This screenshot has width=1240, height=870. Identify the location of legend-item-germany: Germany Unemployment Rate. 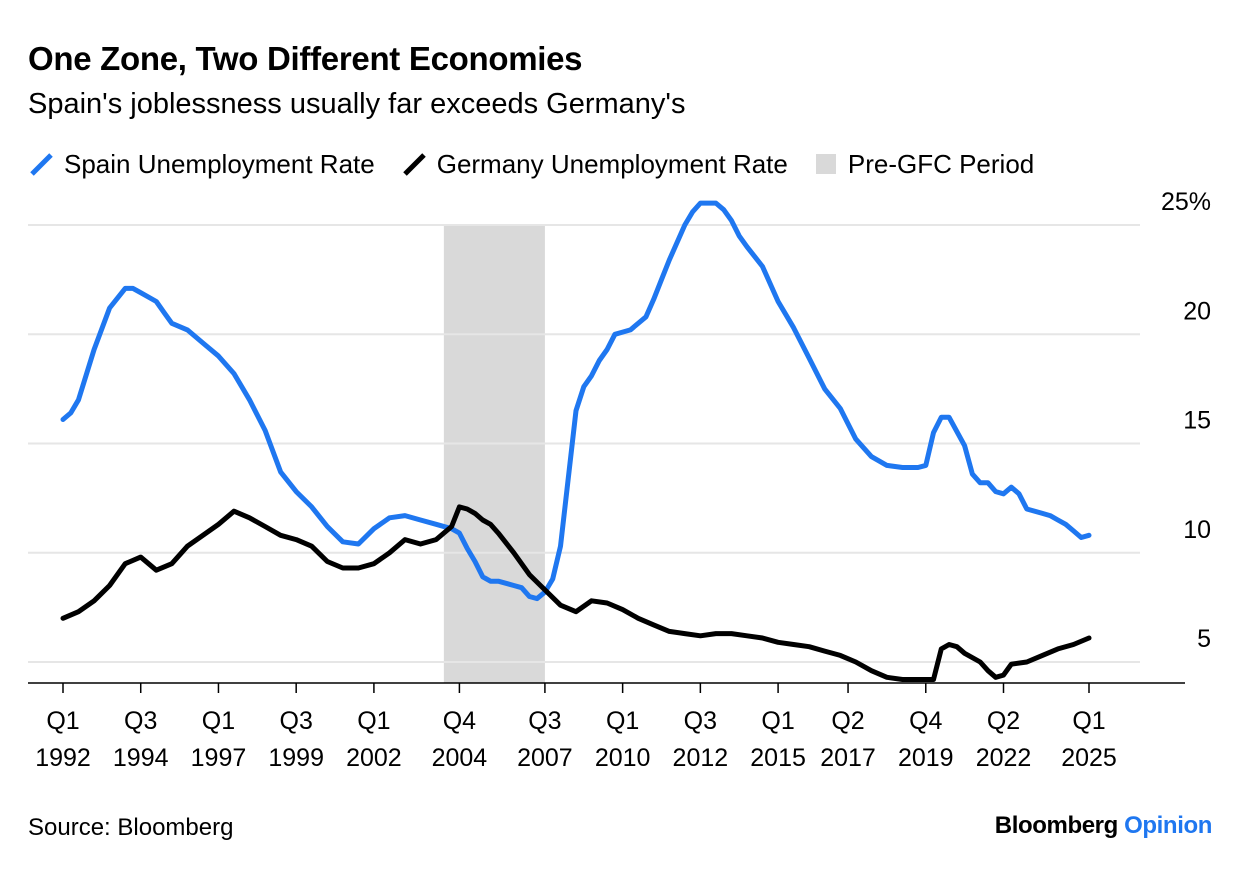
(594, 164).